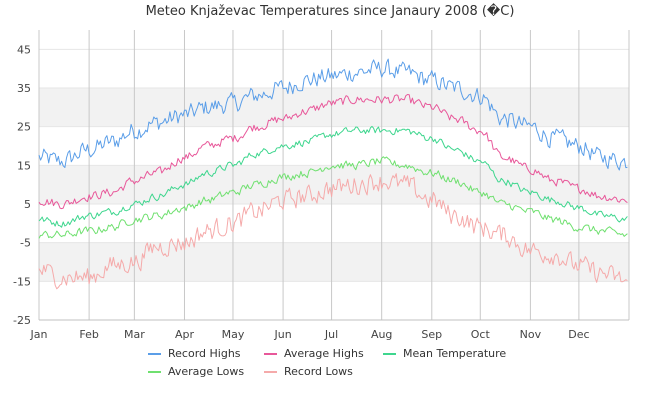  I want to click on legend-item-record-highs: Record Highs, so click(194, 353).